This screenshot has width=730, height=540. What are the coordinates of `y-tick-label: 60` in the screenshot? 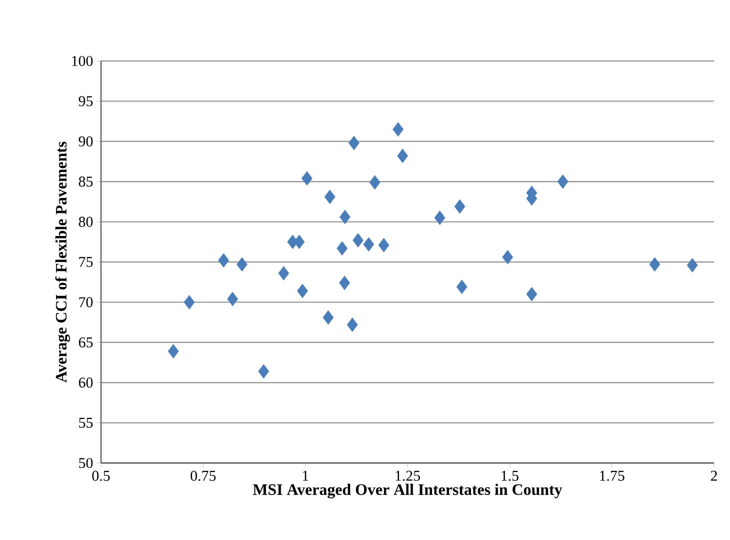 It's located at (85, 383).